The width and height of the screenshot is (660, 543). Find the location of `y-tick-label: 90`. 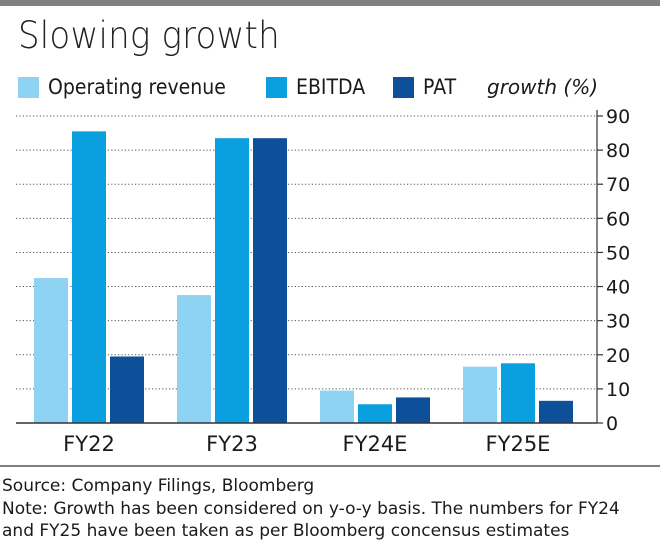

y-tick-label: 90 is located at coordinates (618, 117).